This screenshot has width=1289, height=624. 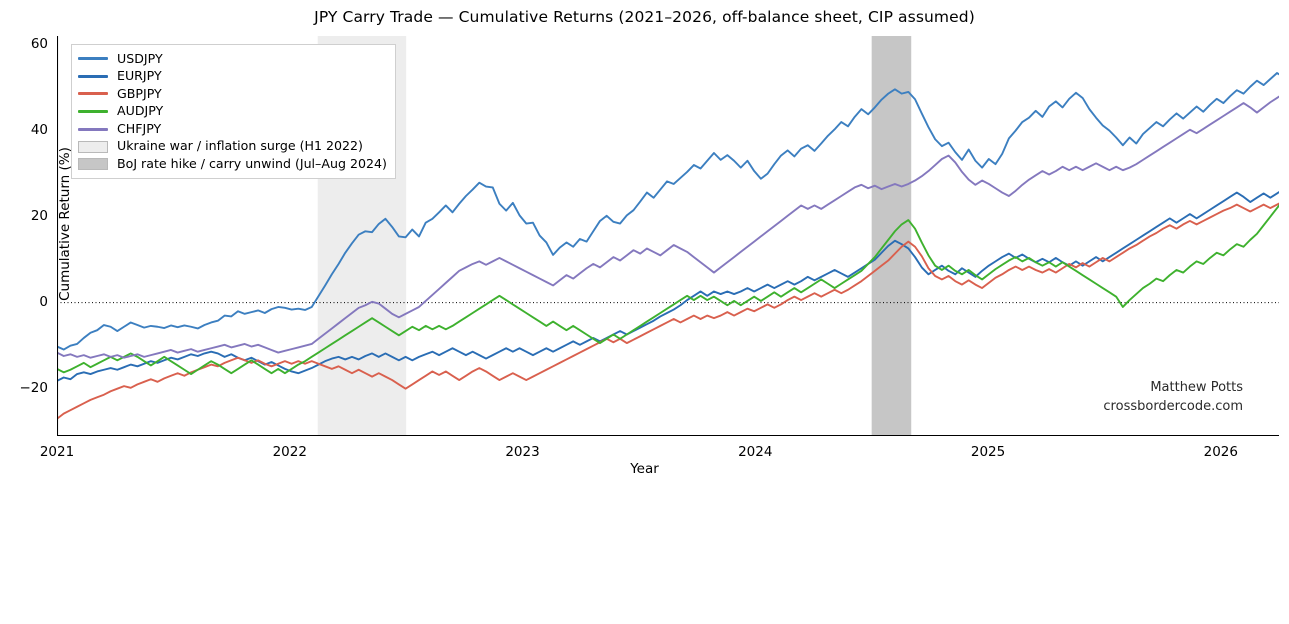 I want to click on x-tick-label: 2021, so click(x=57, y=452).